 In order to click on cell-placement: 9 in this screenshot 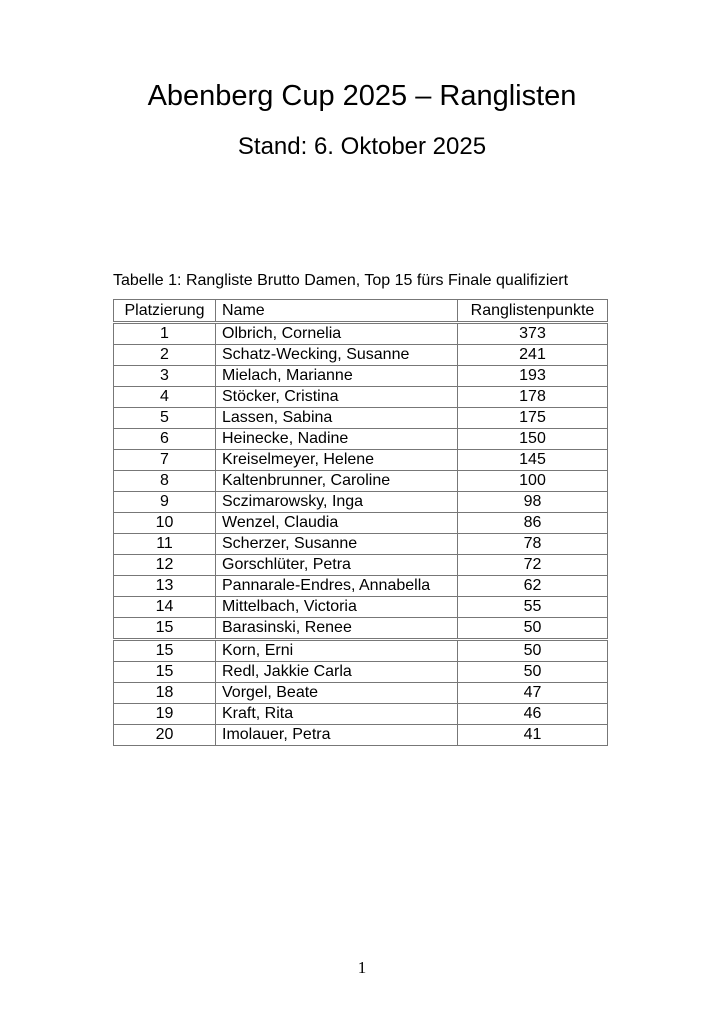, I will do `click(164, 502)`.